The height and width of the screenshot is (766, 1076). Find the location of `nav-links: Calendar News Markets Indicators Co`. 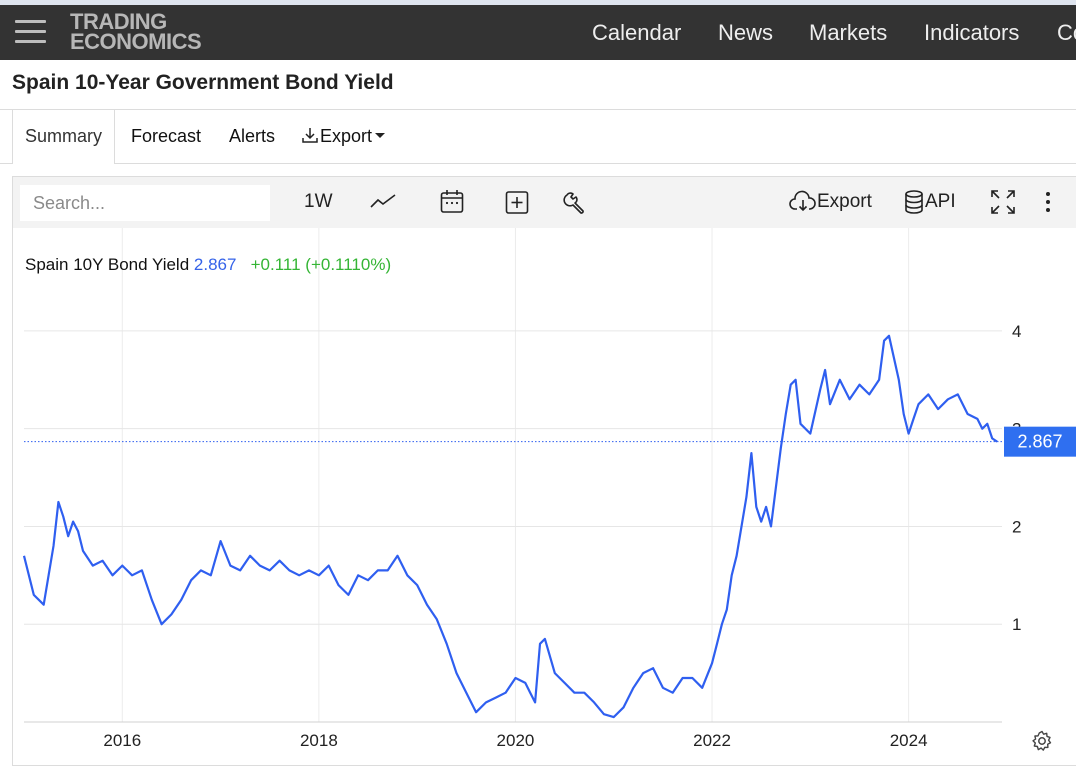

nav-links: Calendar News Markets Indicators Co is located at coordinates (538, 32).